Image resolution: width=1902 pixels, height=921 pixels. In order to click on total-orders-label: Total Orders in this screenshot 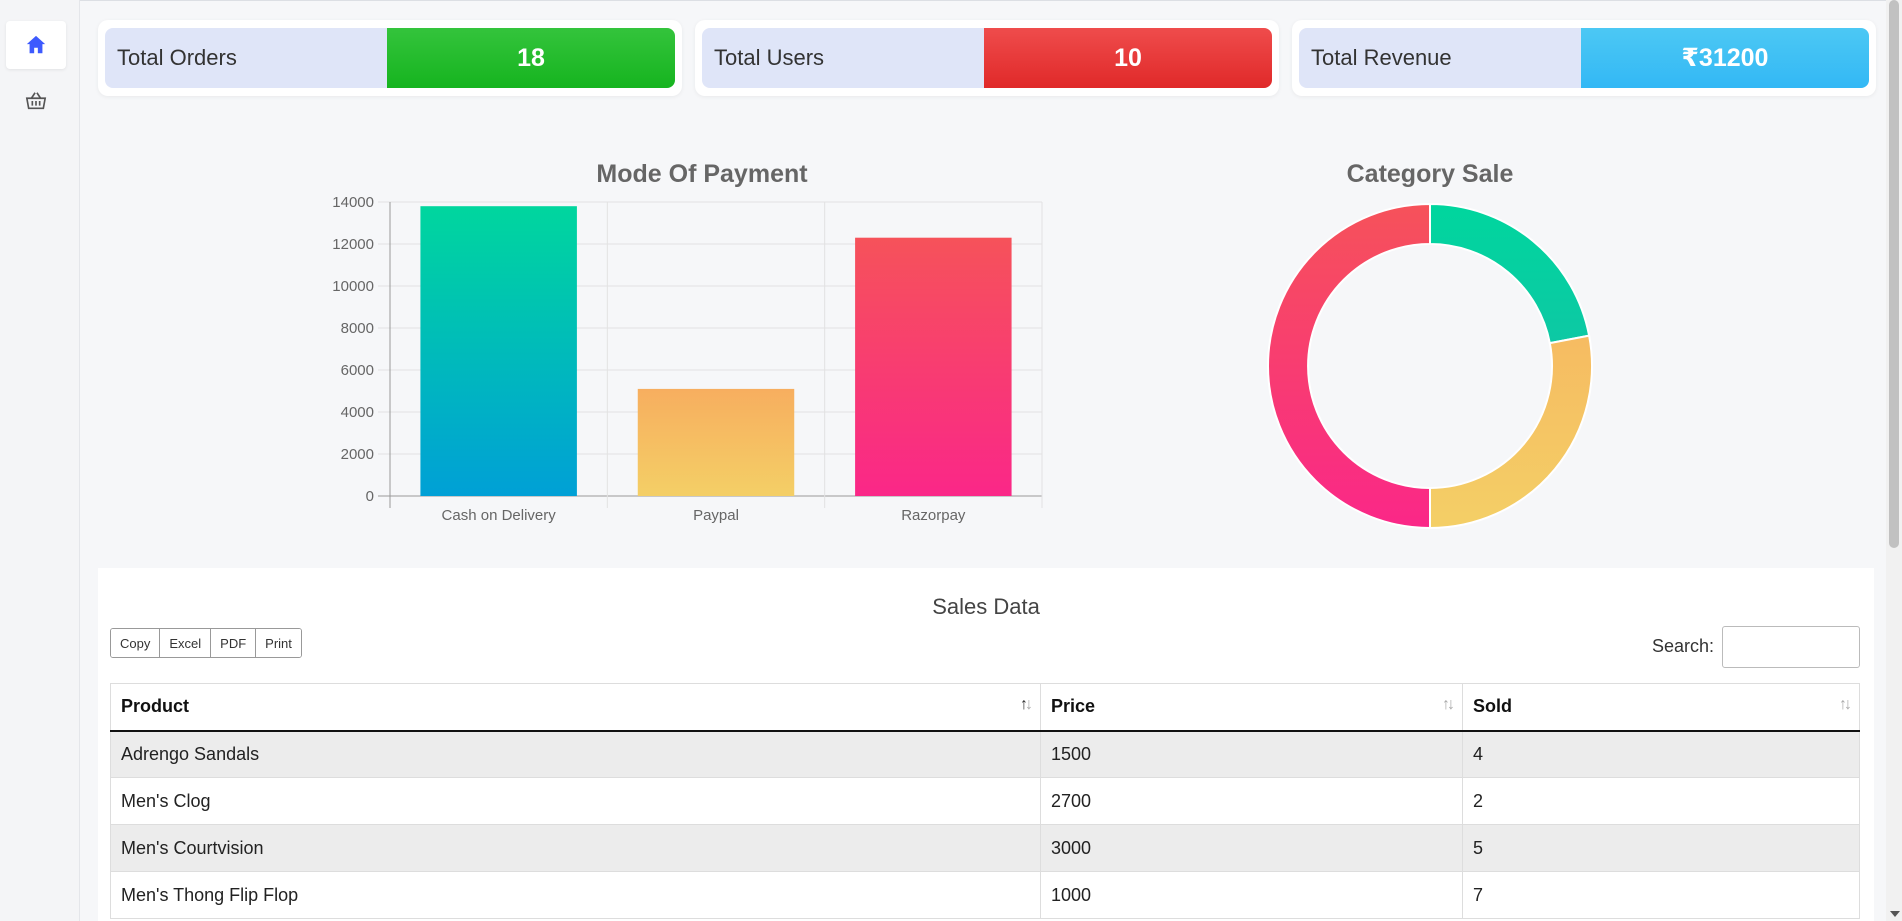, I will do `click(246, 58)`.